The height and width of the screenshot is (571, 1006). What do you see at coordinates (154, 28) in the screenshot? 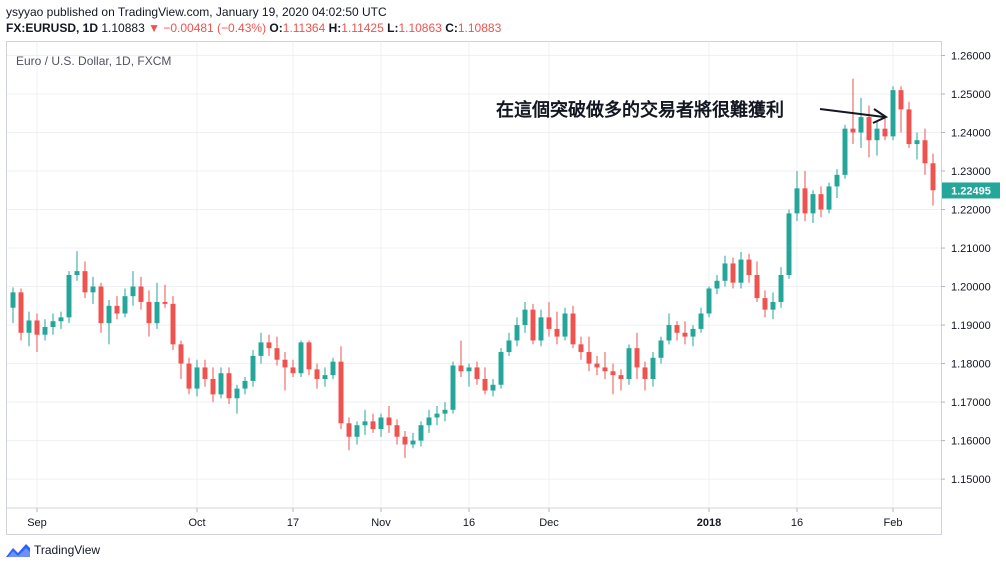
I see `down-arrow-icon: ▼` at bounding box center [154, 28].